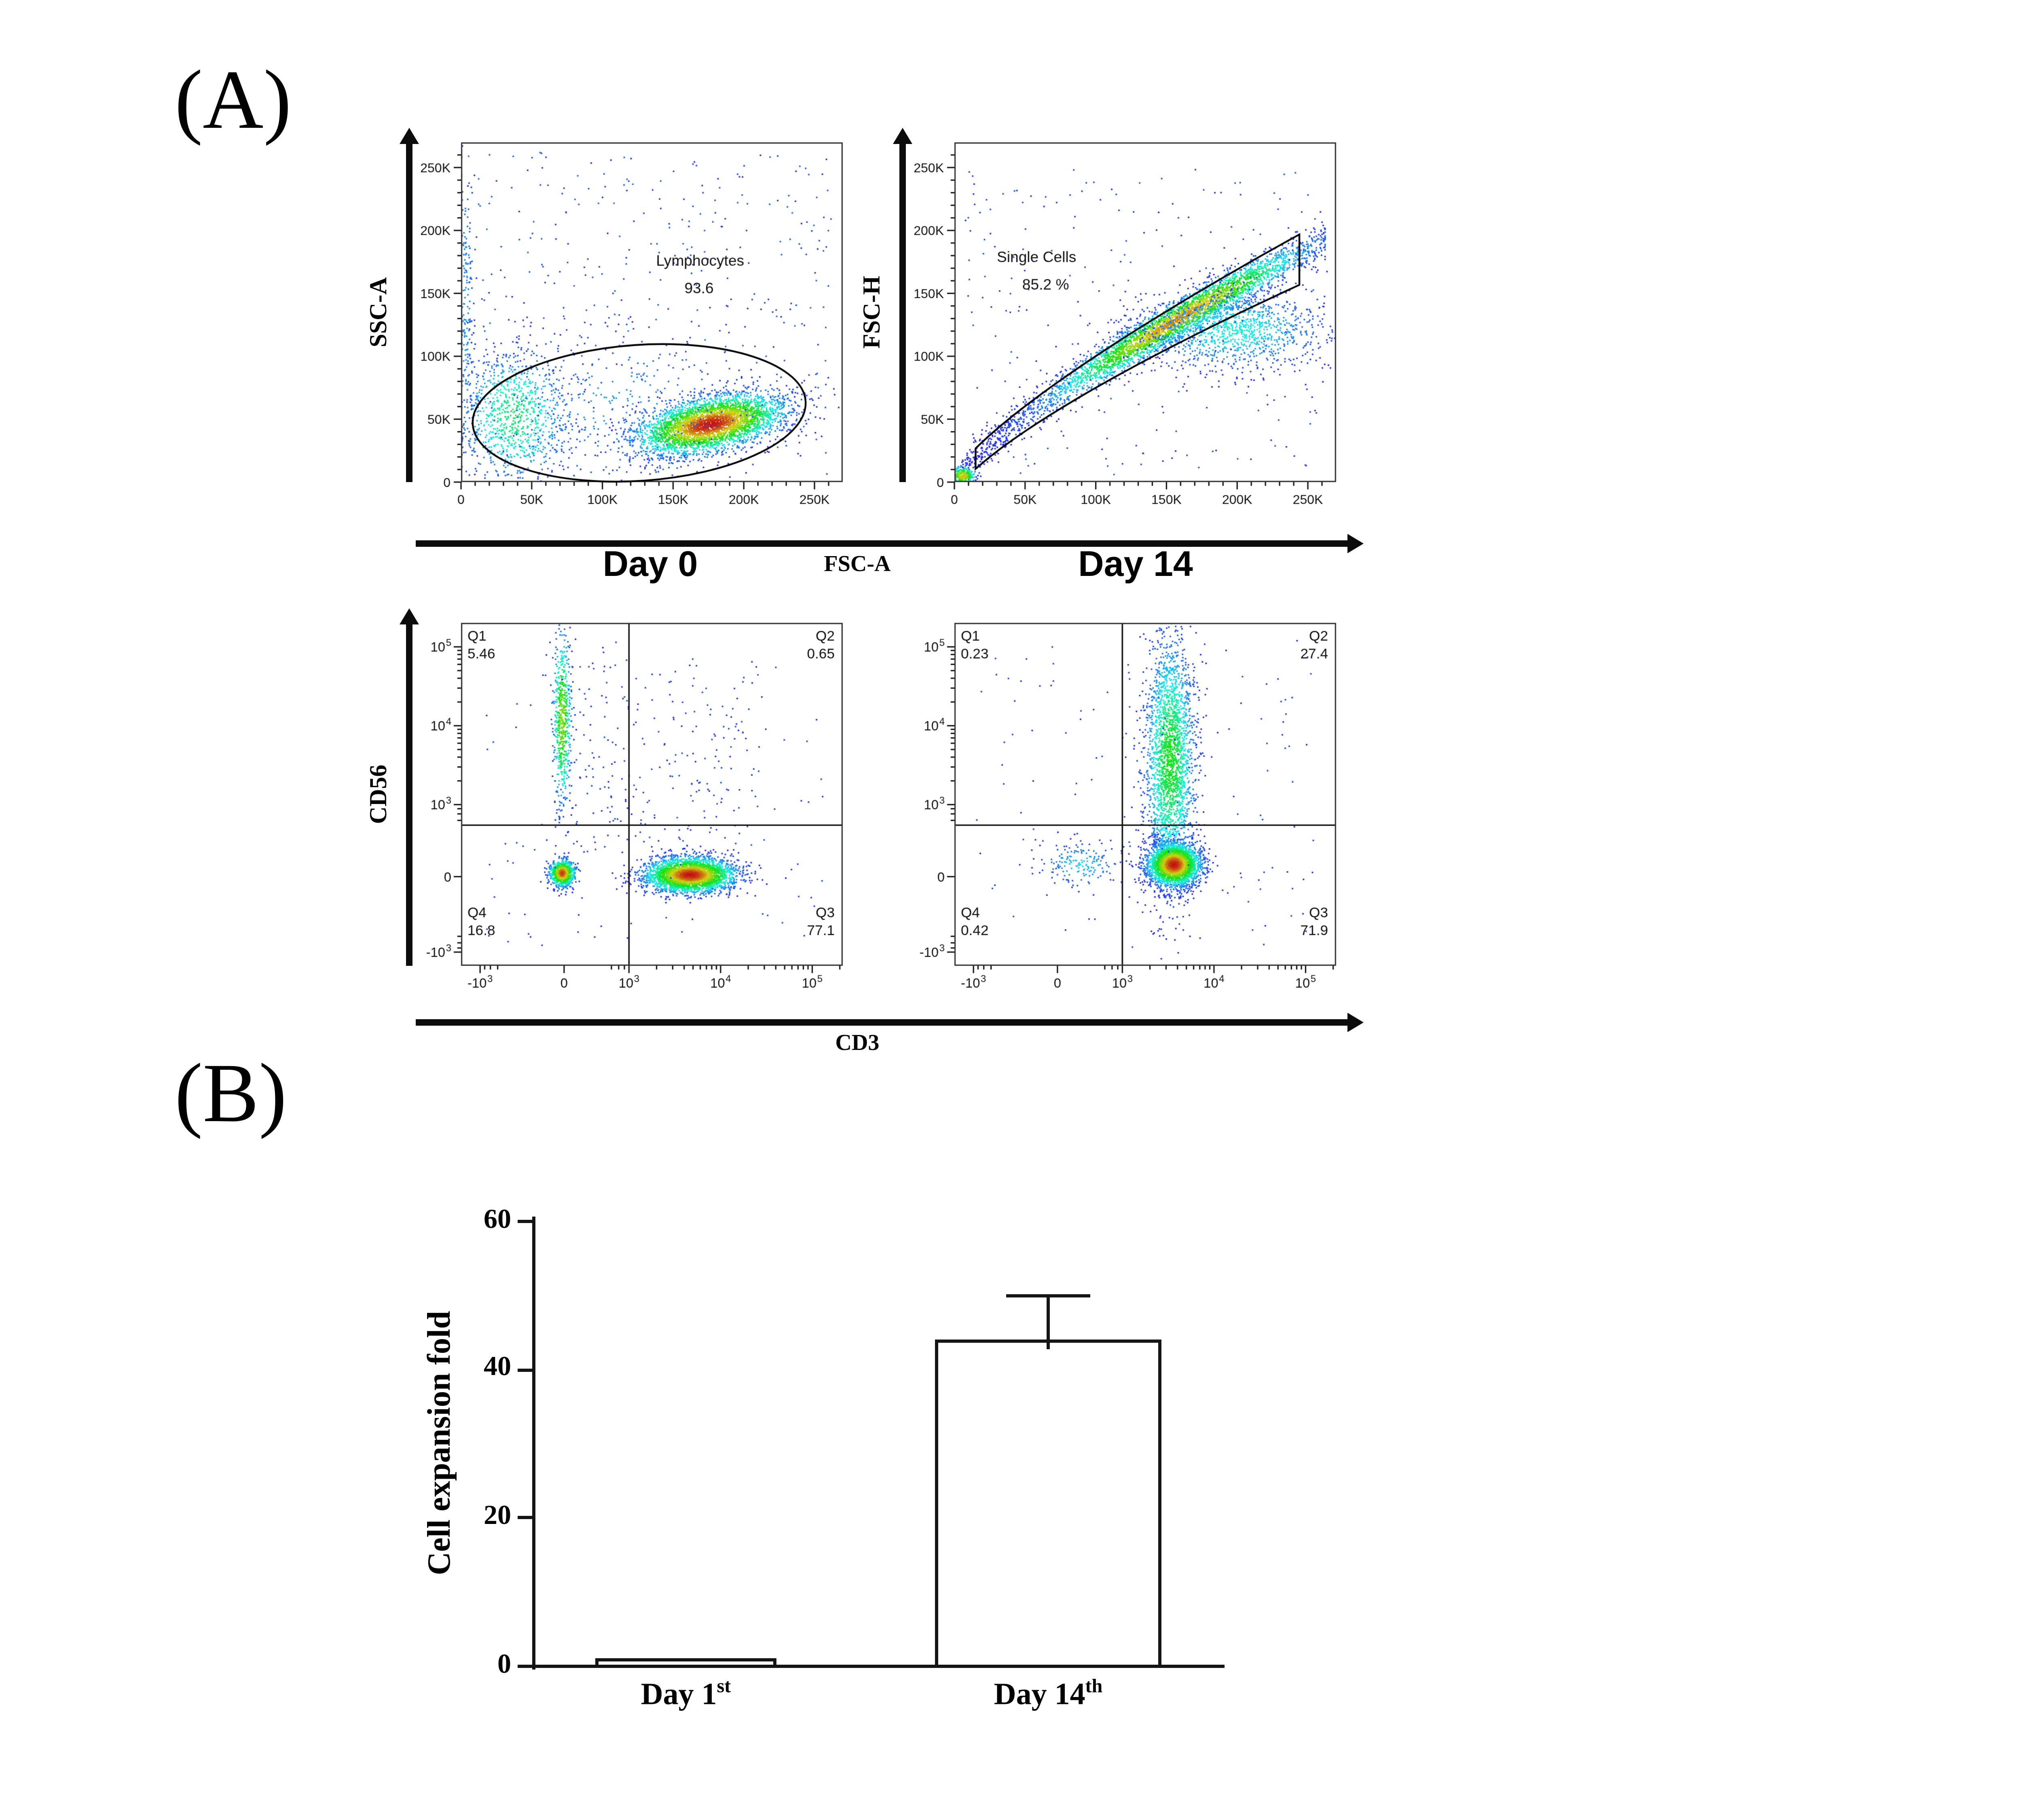  What do you see at coordinates (380, 794) in the screenshot?
I see `cd56-axis-label: CD56` at bounding box center [380, 794].